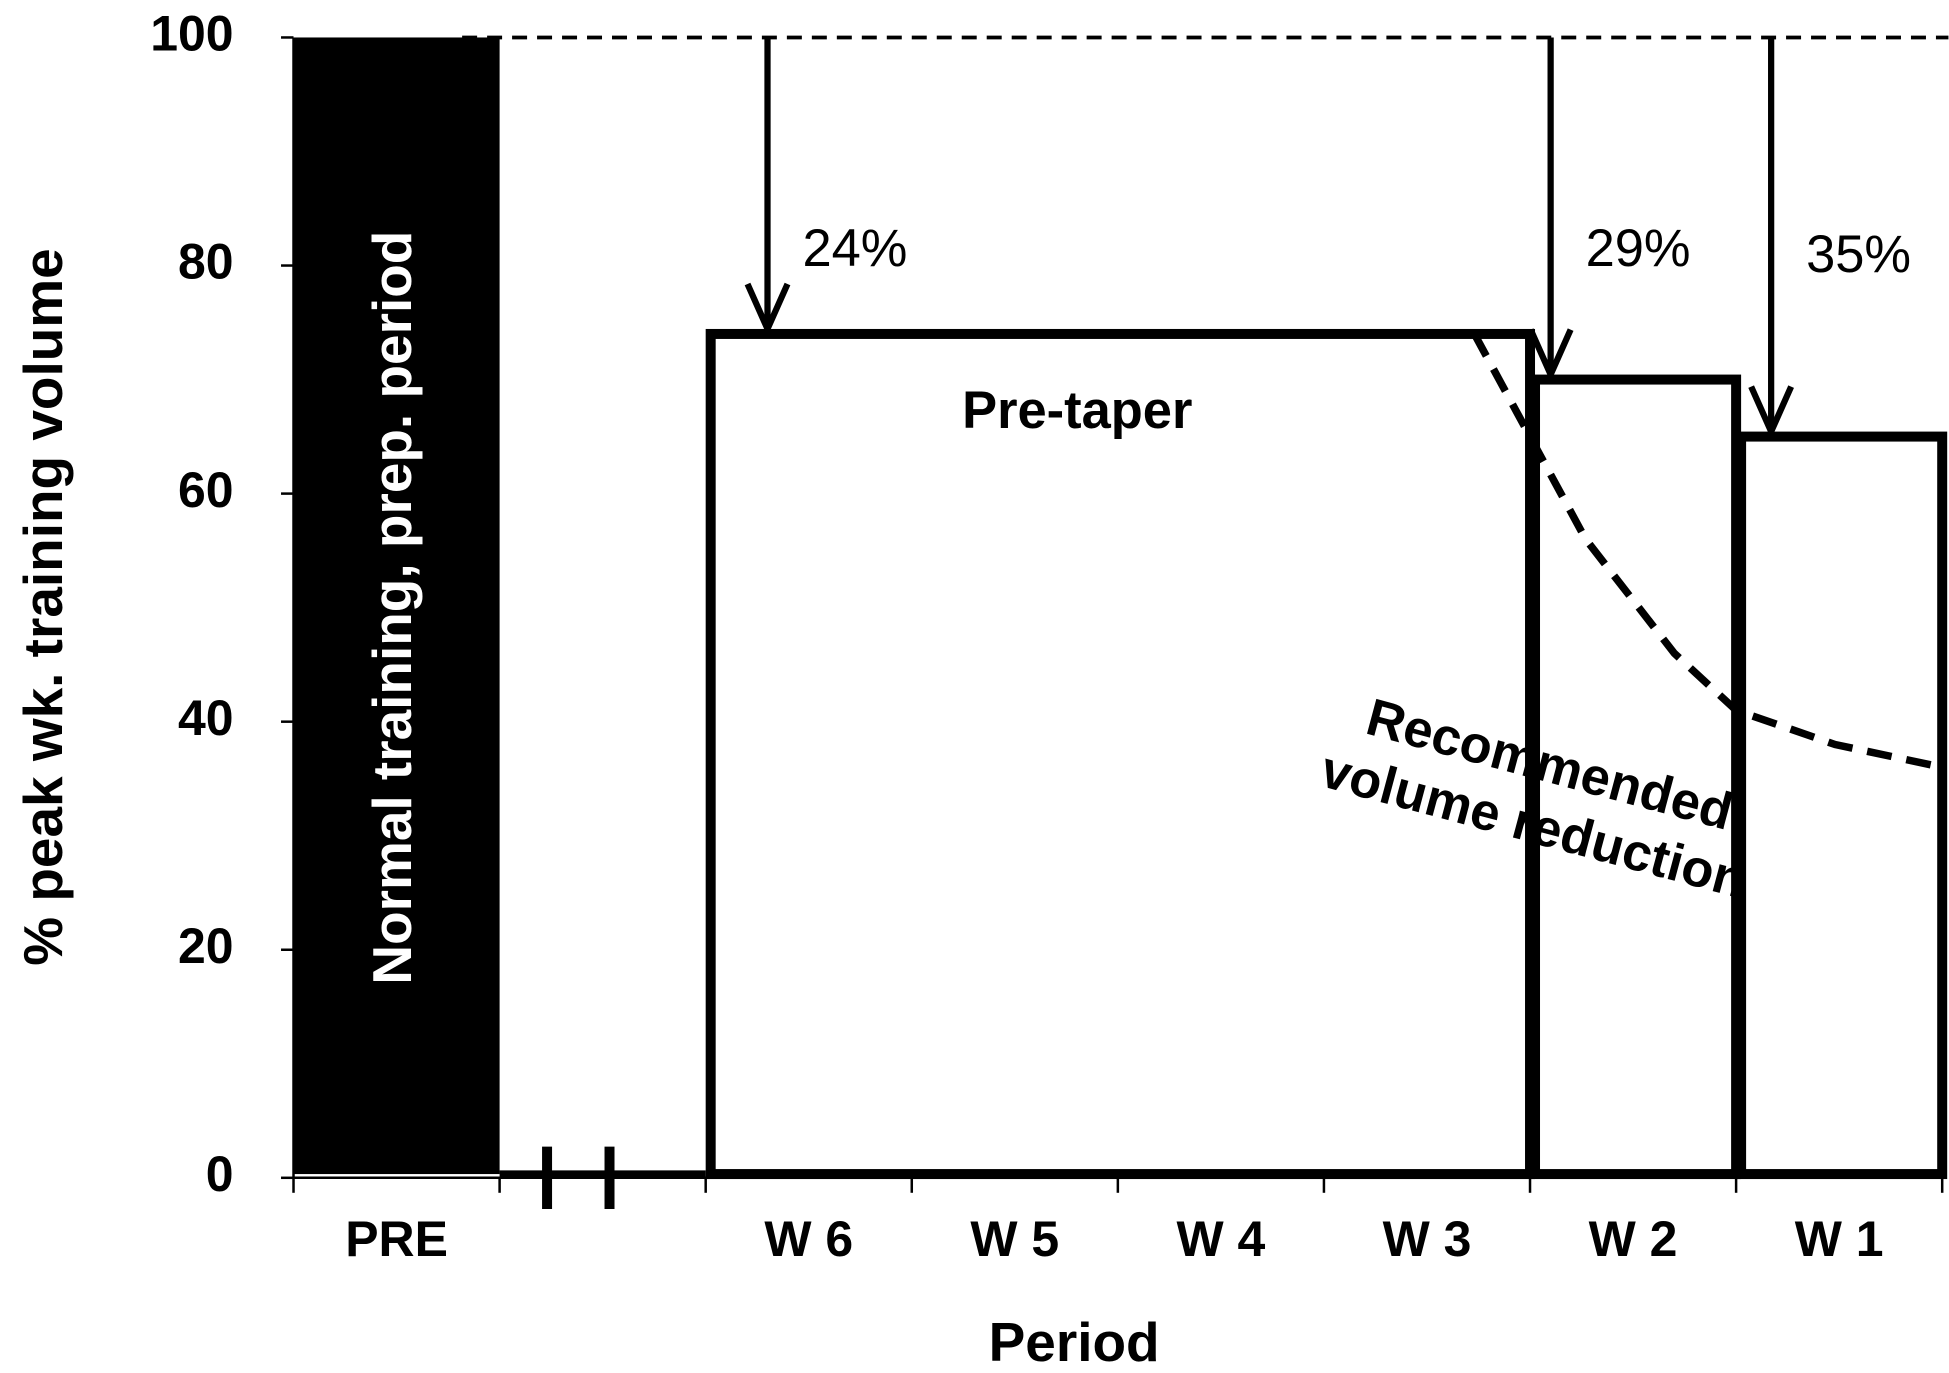  Describe the element at coordinates (1074, 1342) in the screenshot. I see `x-axis-title: Period` at that location.